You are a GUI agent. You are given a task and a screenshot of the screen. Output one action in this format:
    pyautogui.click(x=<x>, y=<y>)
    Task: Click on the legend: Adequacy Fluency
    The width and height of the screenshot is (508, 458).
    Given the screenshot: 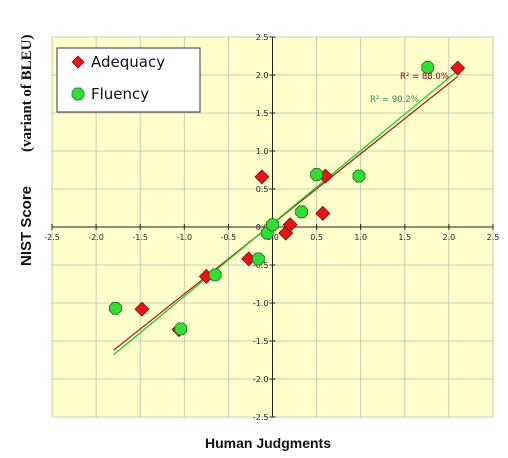 What is the action you would take?
    pyautogui.click(x=128, y=80)
    